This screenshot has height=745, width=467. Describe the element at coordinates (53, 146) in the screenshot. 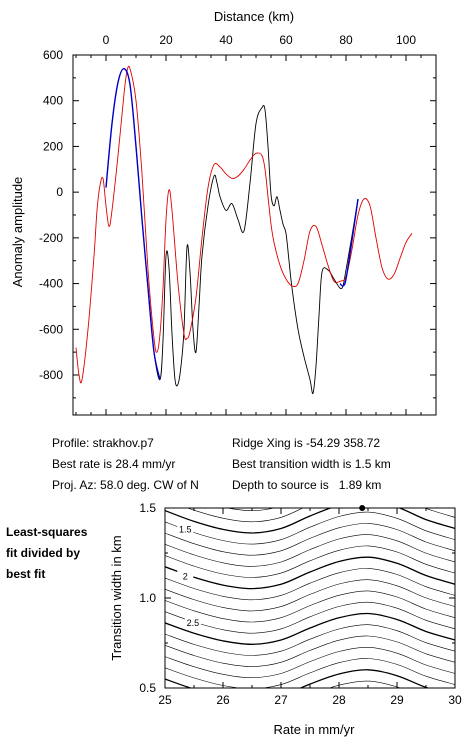

I see `y-tick-label: 200` at that location.